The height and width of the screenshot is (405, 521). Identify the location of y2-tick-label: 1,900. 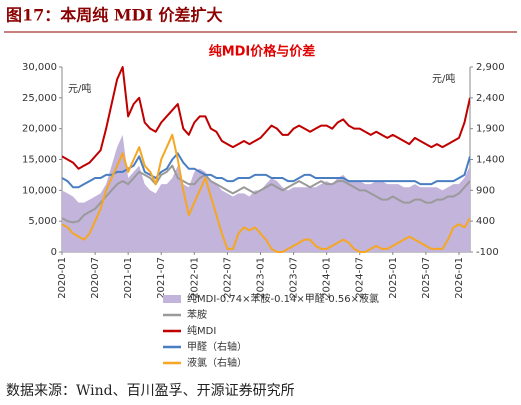
(490, 129).